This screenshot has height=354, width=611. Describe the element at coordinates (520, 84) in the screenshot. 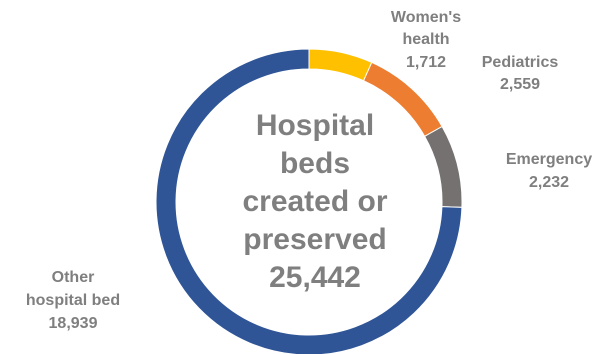

I see `value-pediatrics: 2,559` at that location.